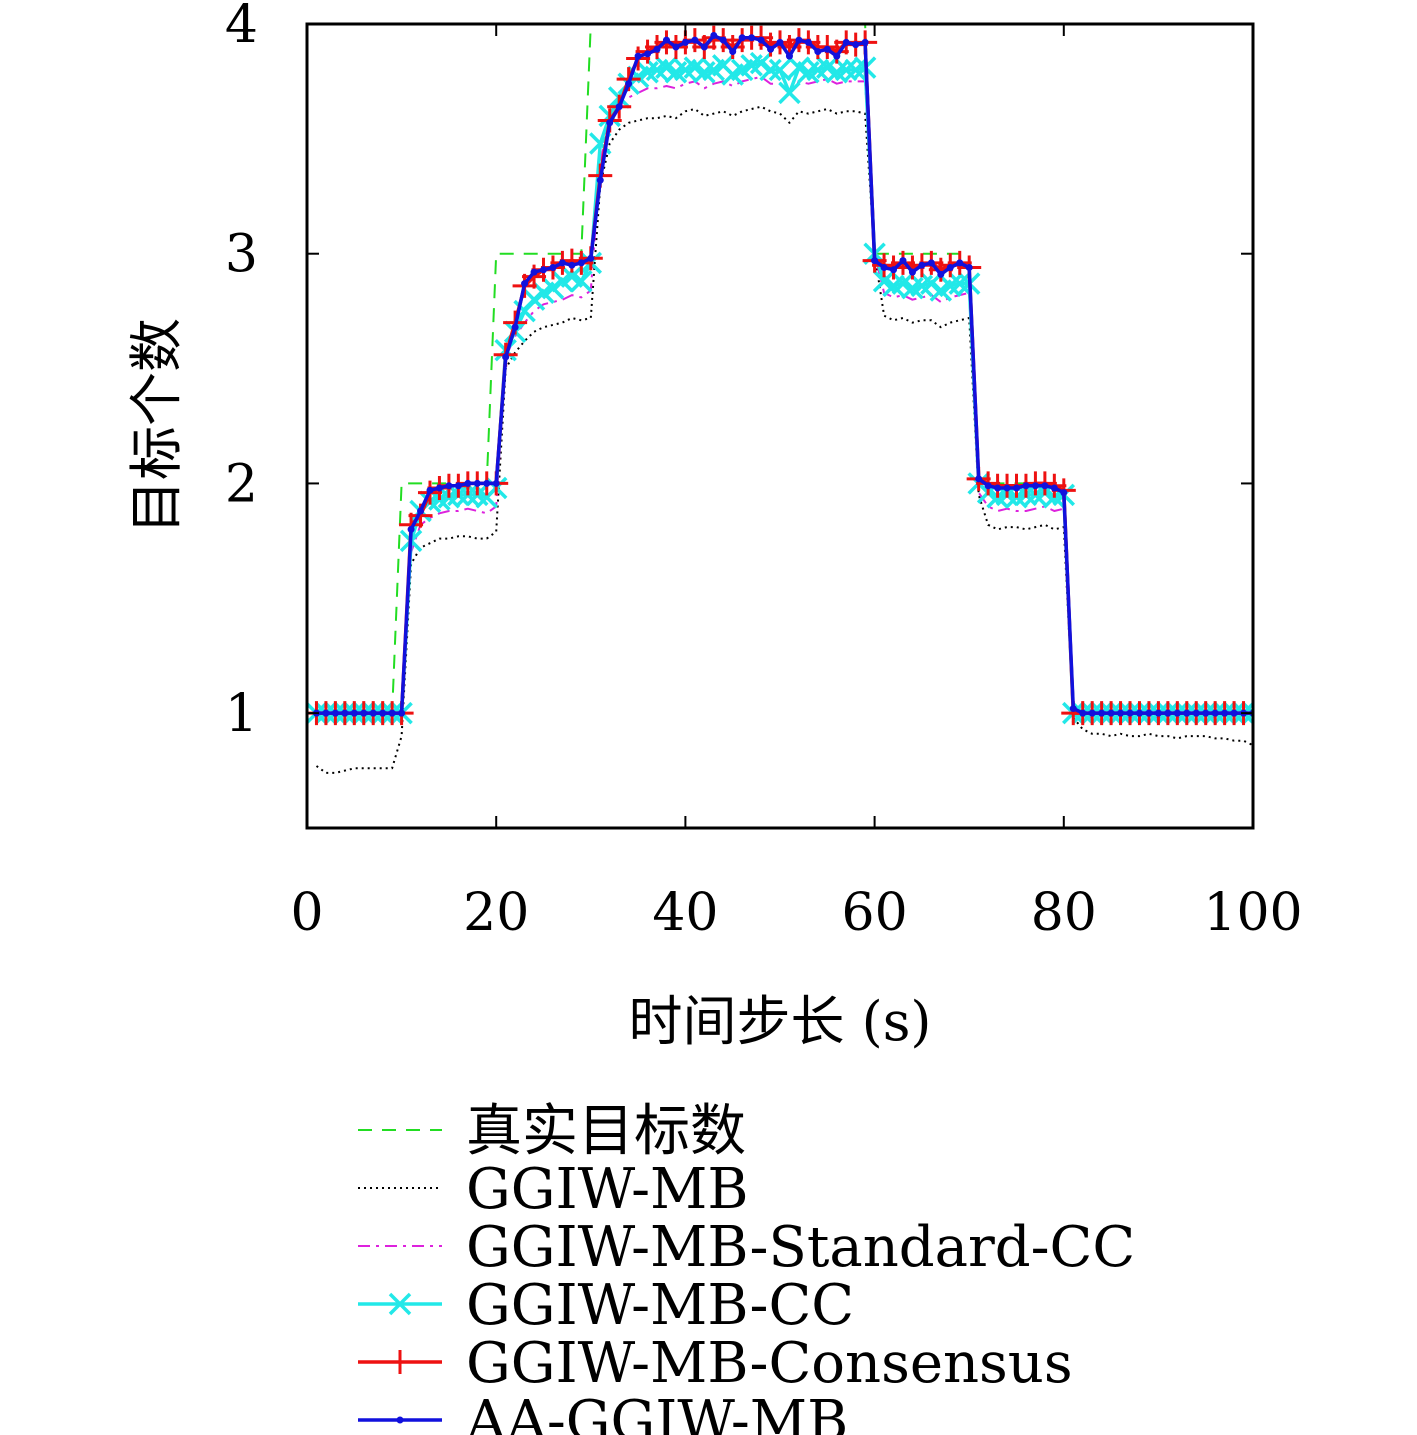 This screenshot has height=1435, width=1417. Describe the element at coordinates (746, 1247) in the screenshot. I see `legend-entry: GGIW-MB-Standard-CC` at that location.